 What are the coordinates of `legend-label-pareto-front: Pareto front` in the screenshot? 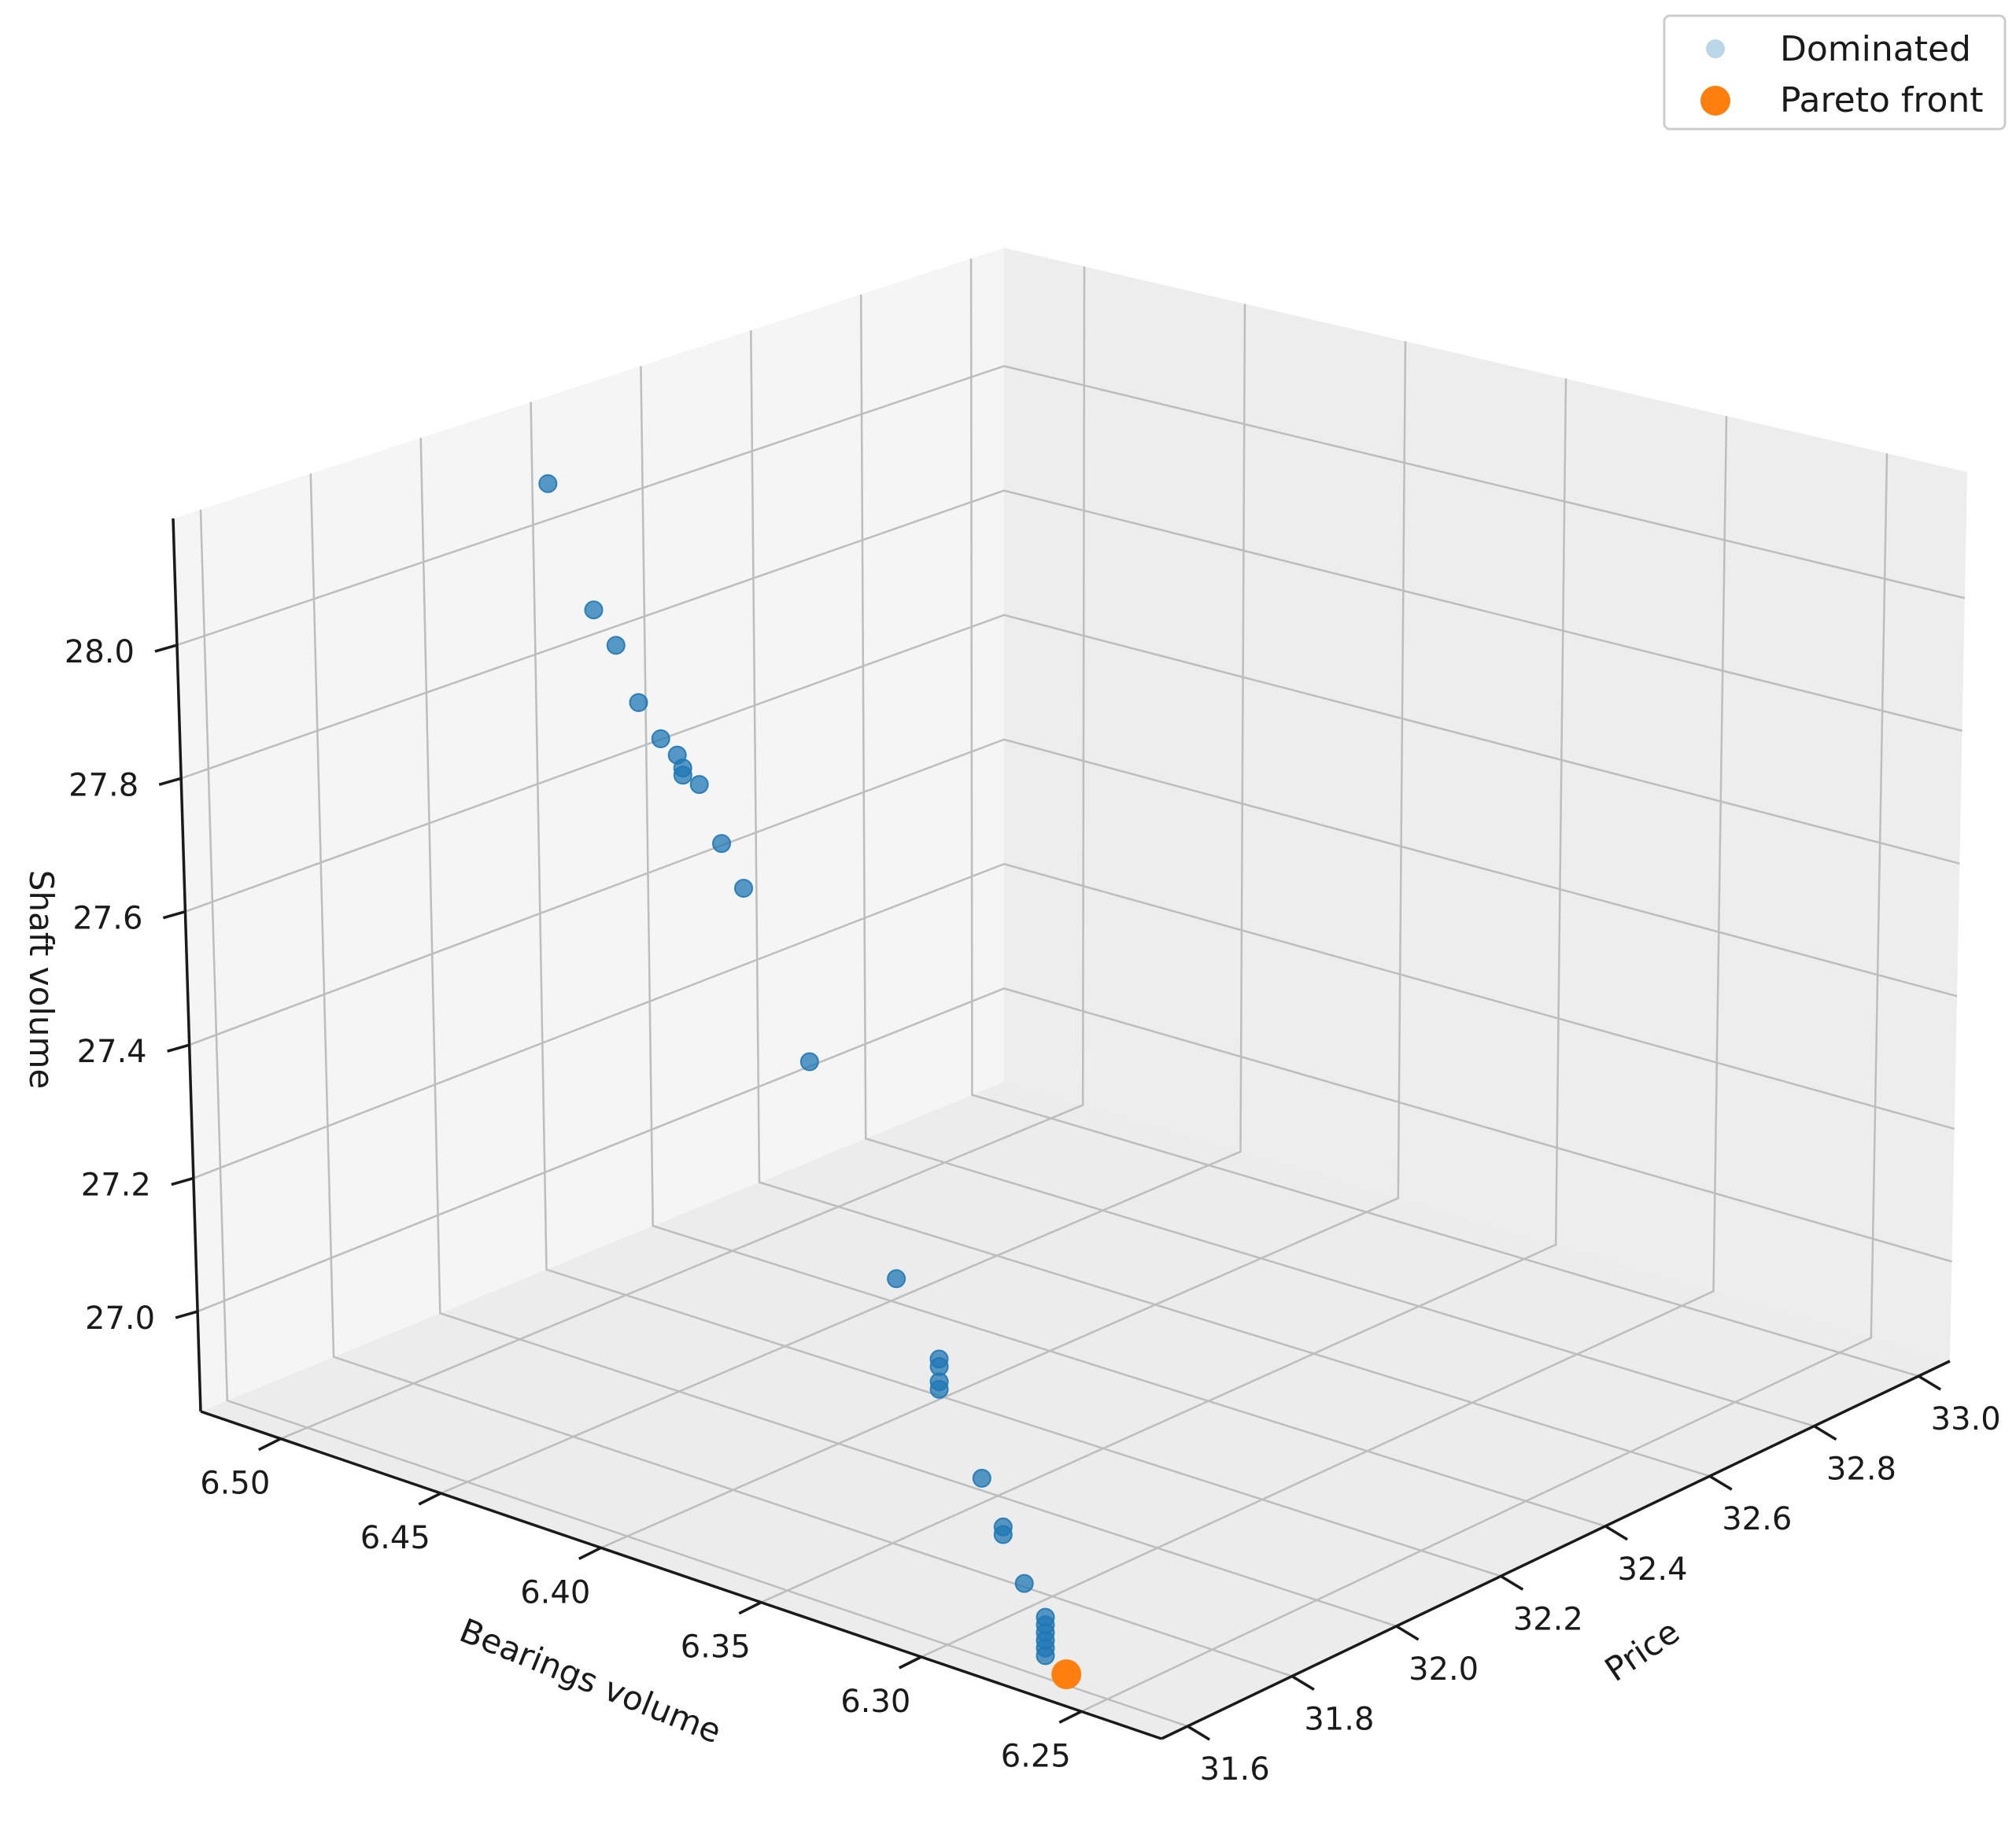 It's located at (1882, 100).